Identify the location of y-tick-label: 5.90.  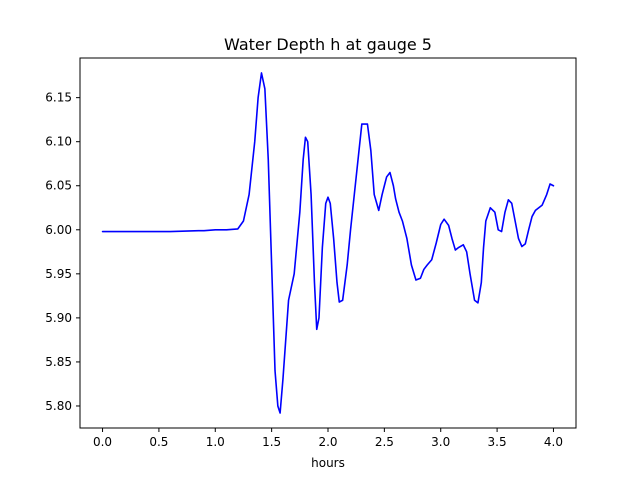
(58, 318).